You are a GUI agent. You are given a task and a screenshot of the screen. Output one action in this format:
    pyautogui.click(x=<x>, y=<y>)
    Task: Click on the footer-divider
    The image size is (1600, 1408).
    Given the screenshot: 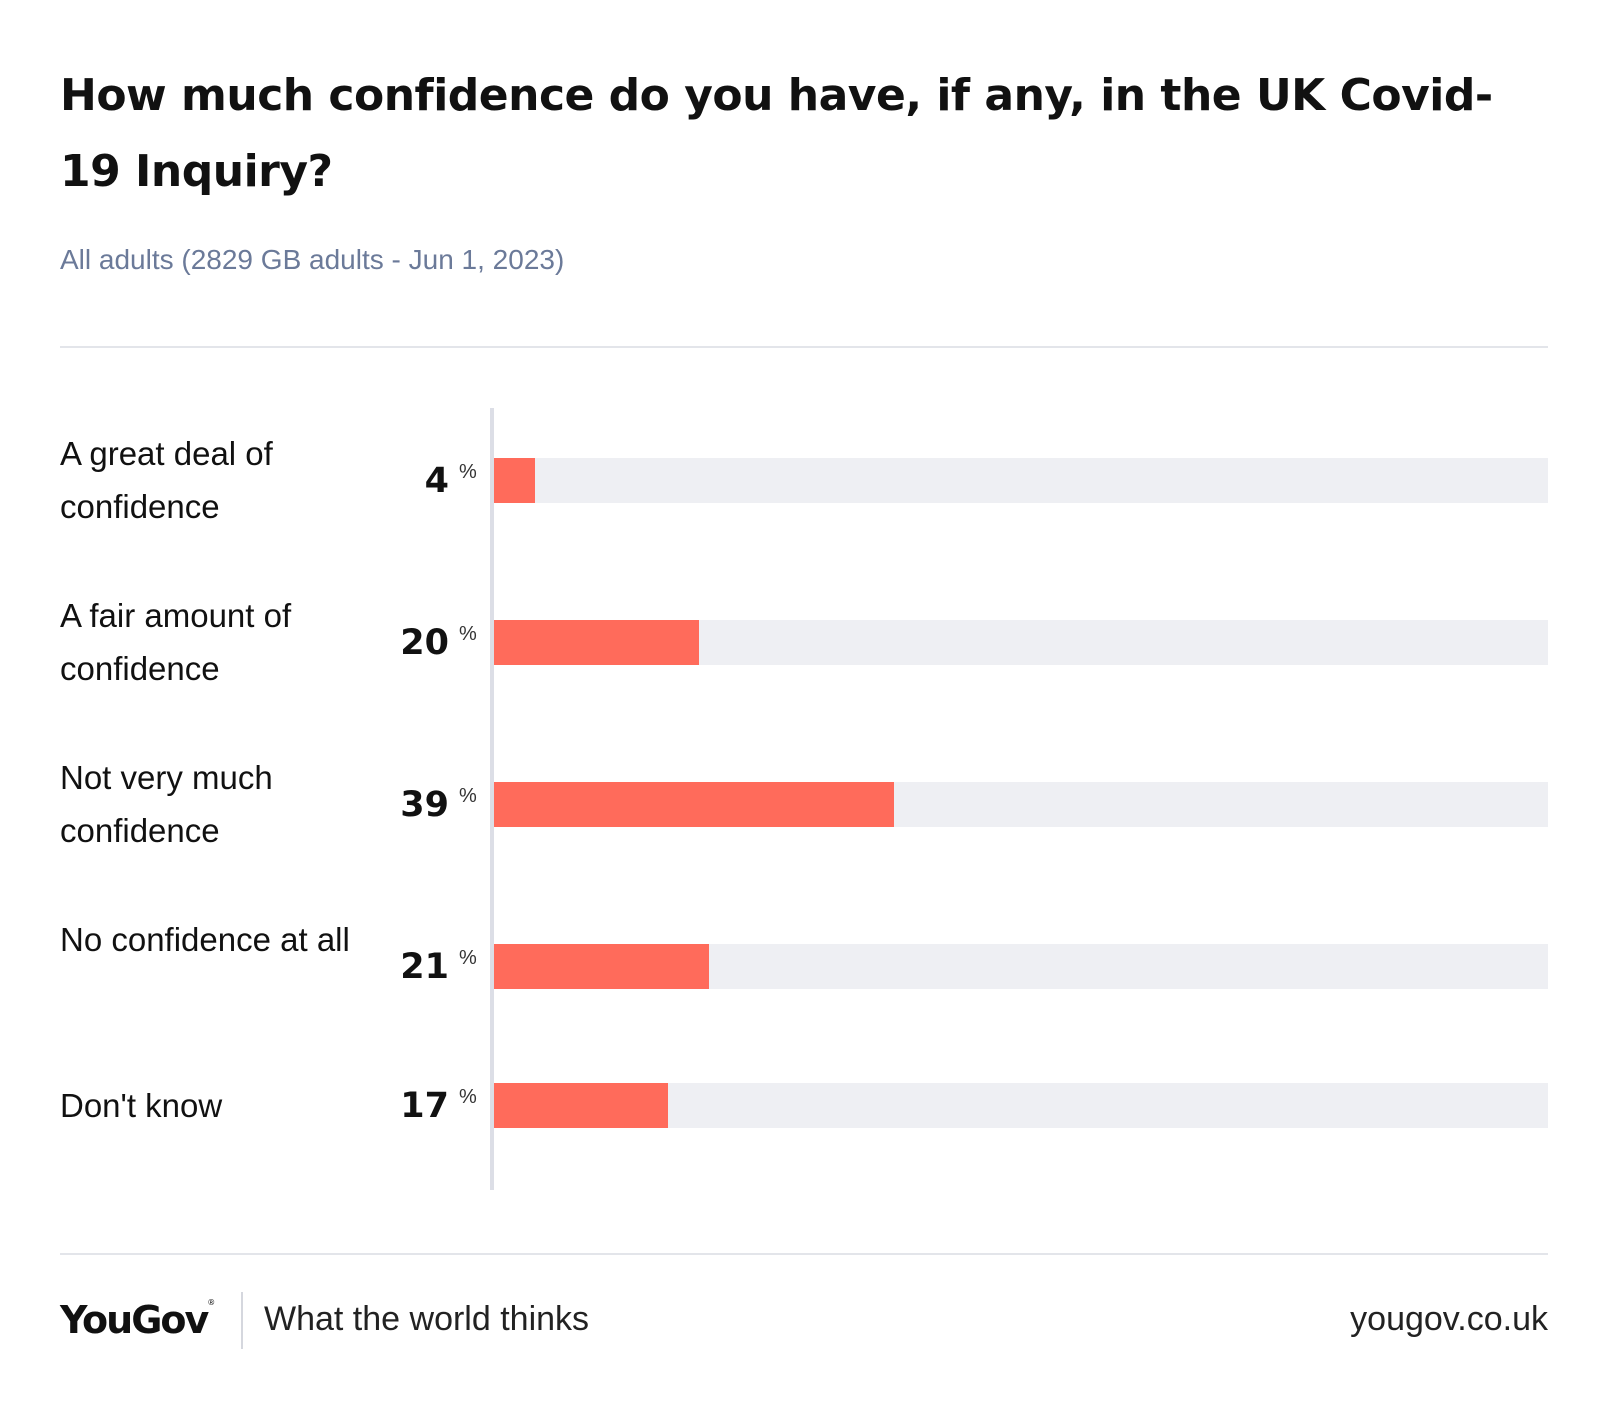 What is the action you would take?
    pyautogui.click(x=242, y=1320)
    